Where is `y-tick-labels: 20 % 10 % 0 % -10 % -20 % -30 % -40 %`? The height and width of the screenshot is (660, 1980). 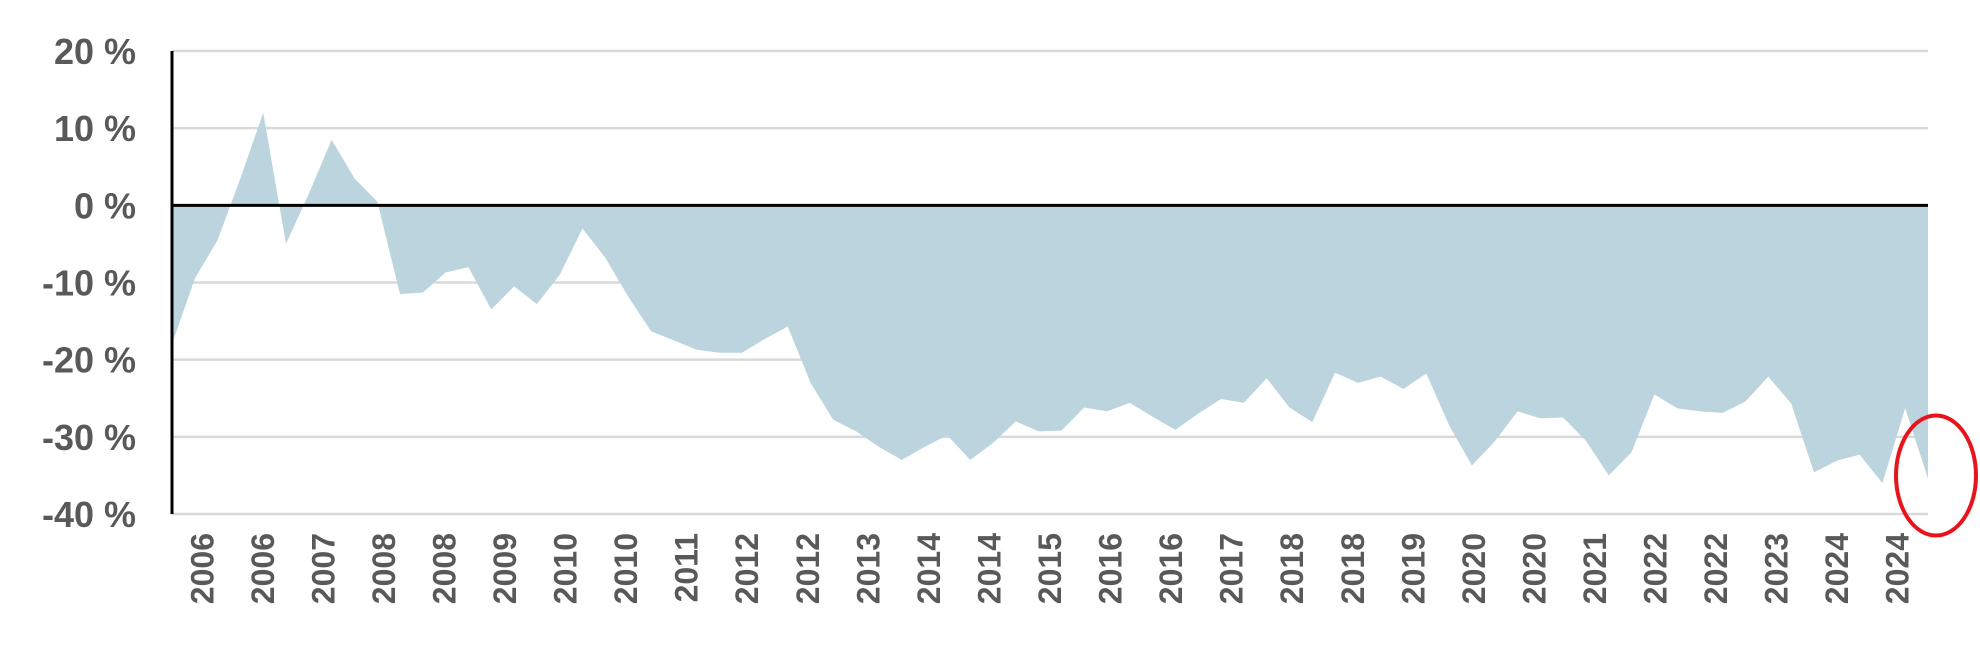
y-tick-labels: 20 % 10 % 0 % -10 % -20 % -30 % -40 % is located at coordinates (89, 283).